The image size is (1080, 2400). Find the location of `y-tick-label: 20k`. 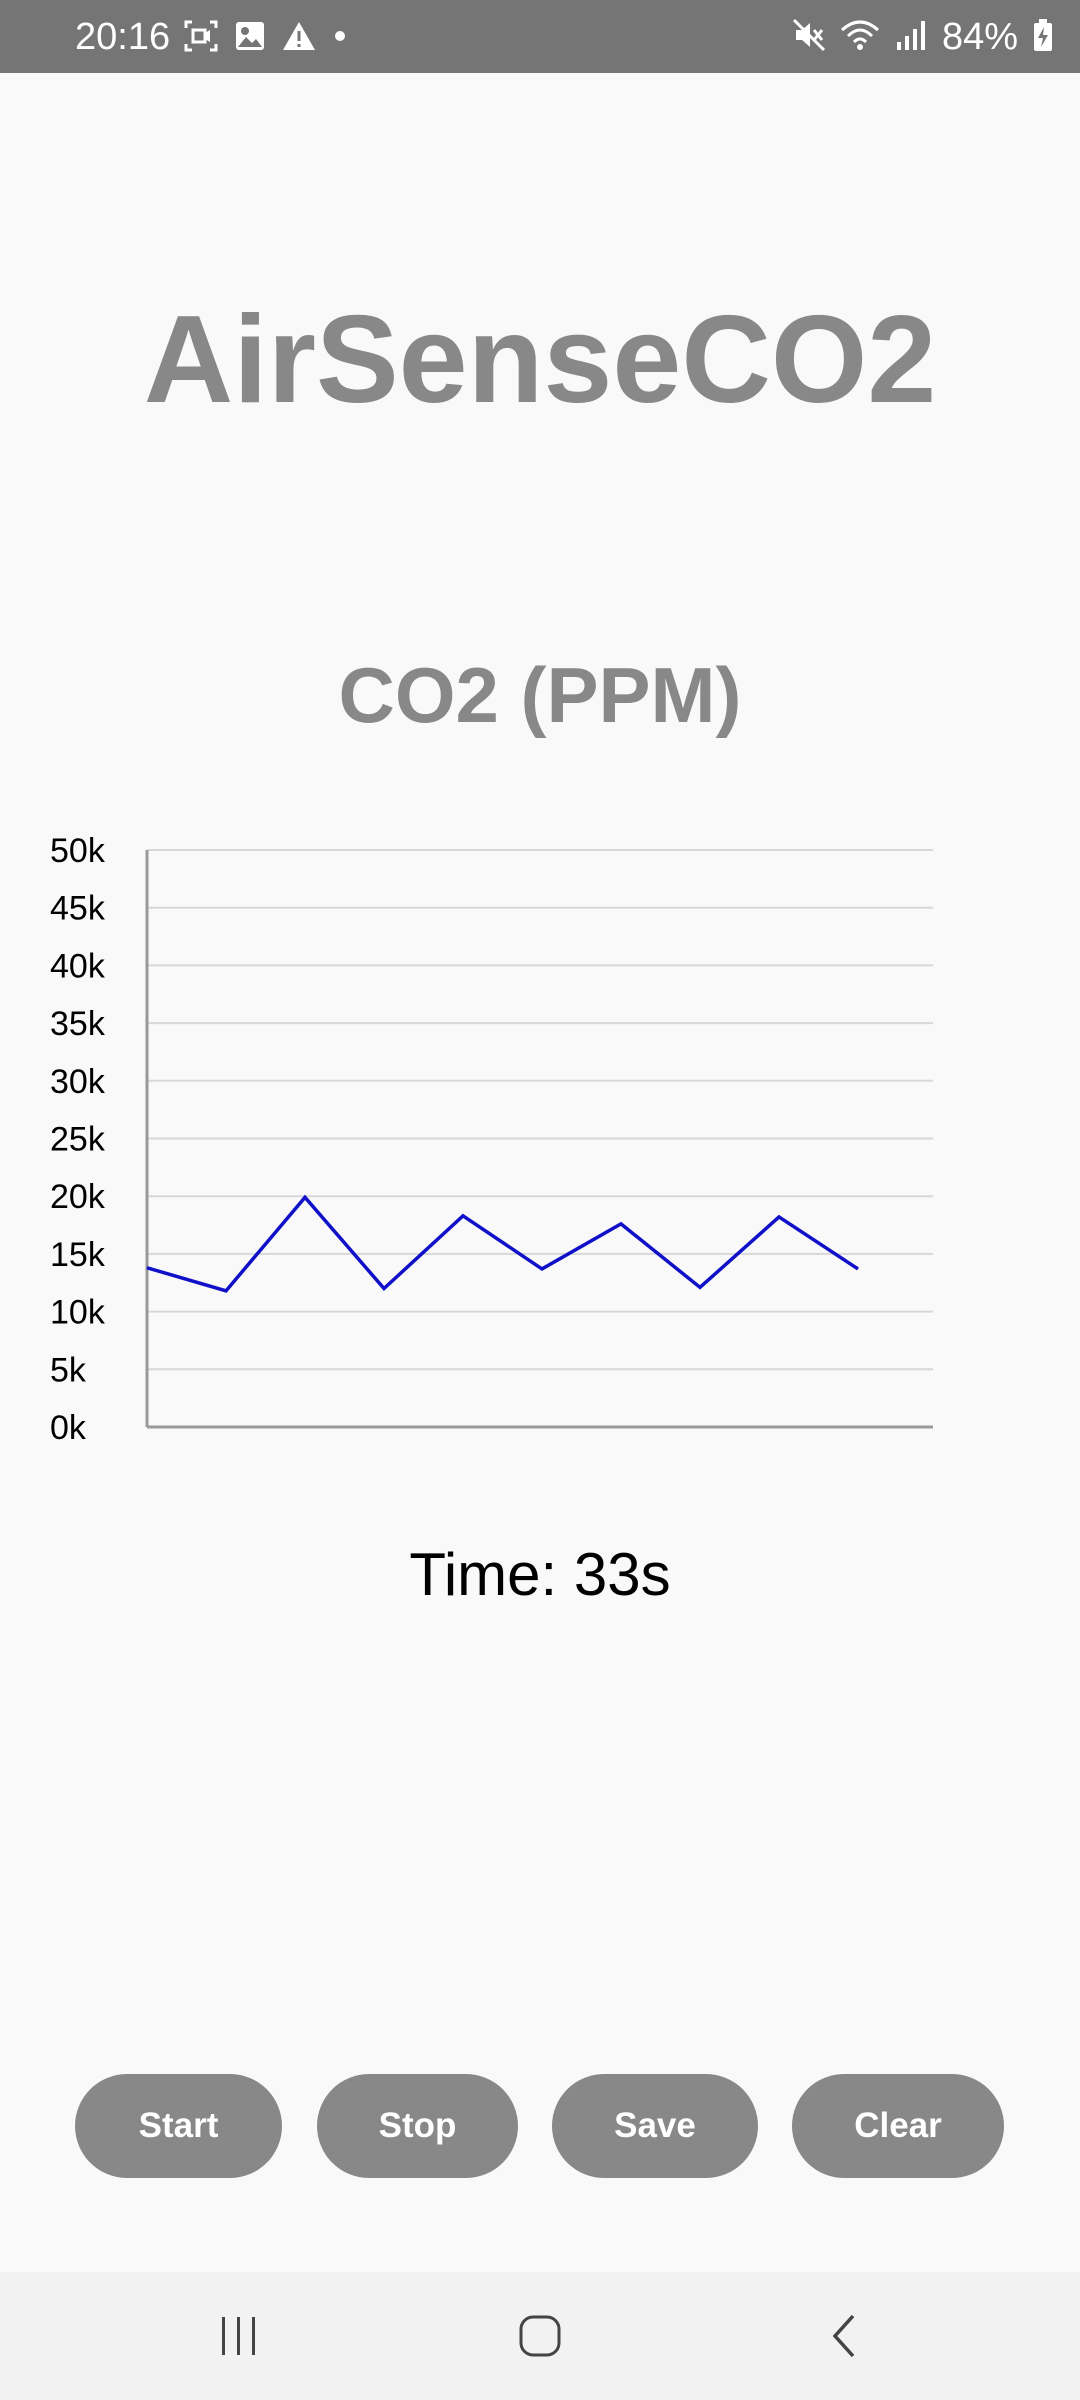

y-tick-label: 20k is located at coordinates (78, 1197).